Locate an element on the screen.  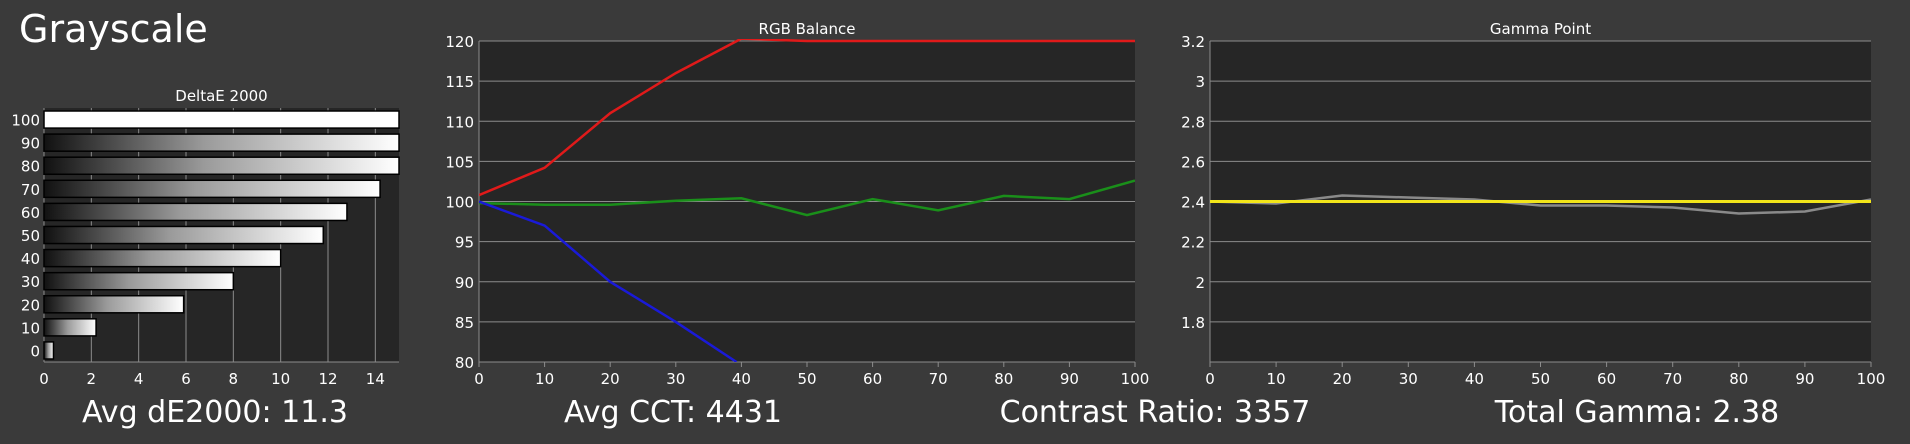
gamma-point-y-tick-label: 1.8 is located at coordinates (1193, 323).